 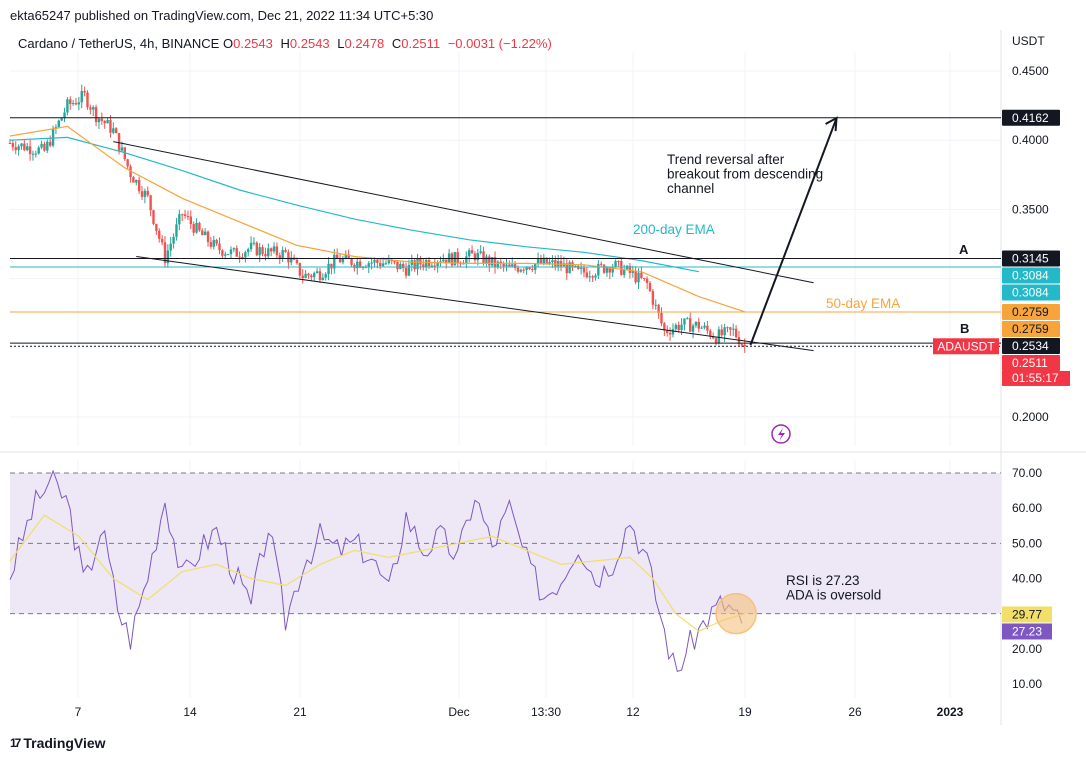 I want to click on channel-lower-line, so click(x=475, y=303).